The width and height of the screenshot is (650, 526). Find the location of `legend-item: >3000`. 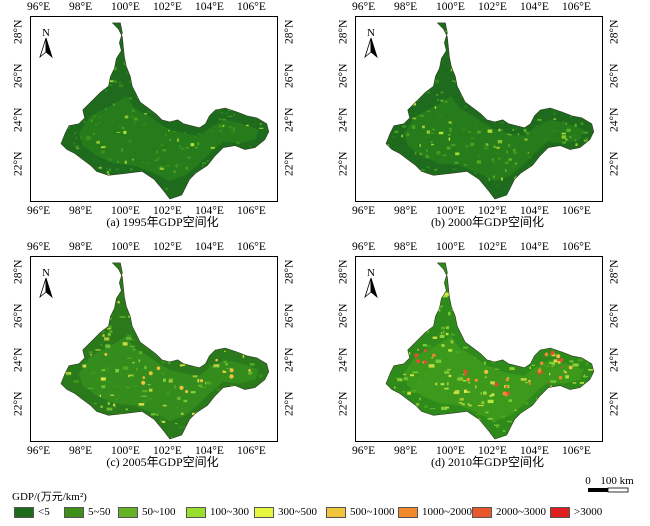

legend-item: >3000 is located at coordinates (576, 512).